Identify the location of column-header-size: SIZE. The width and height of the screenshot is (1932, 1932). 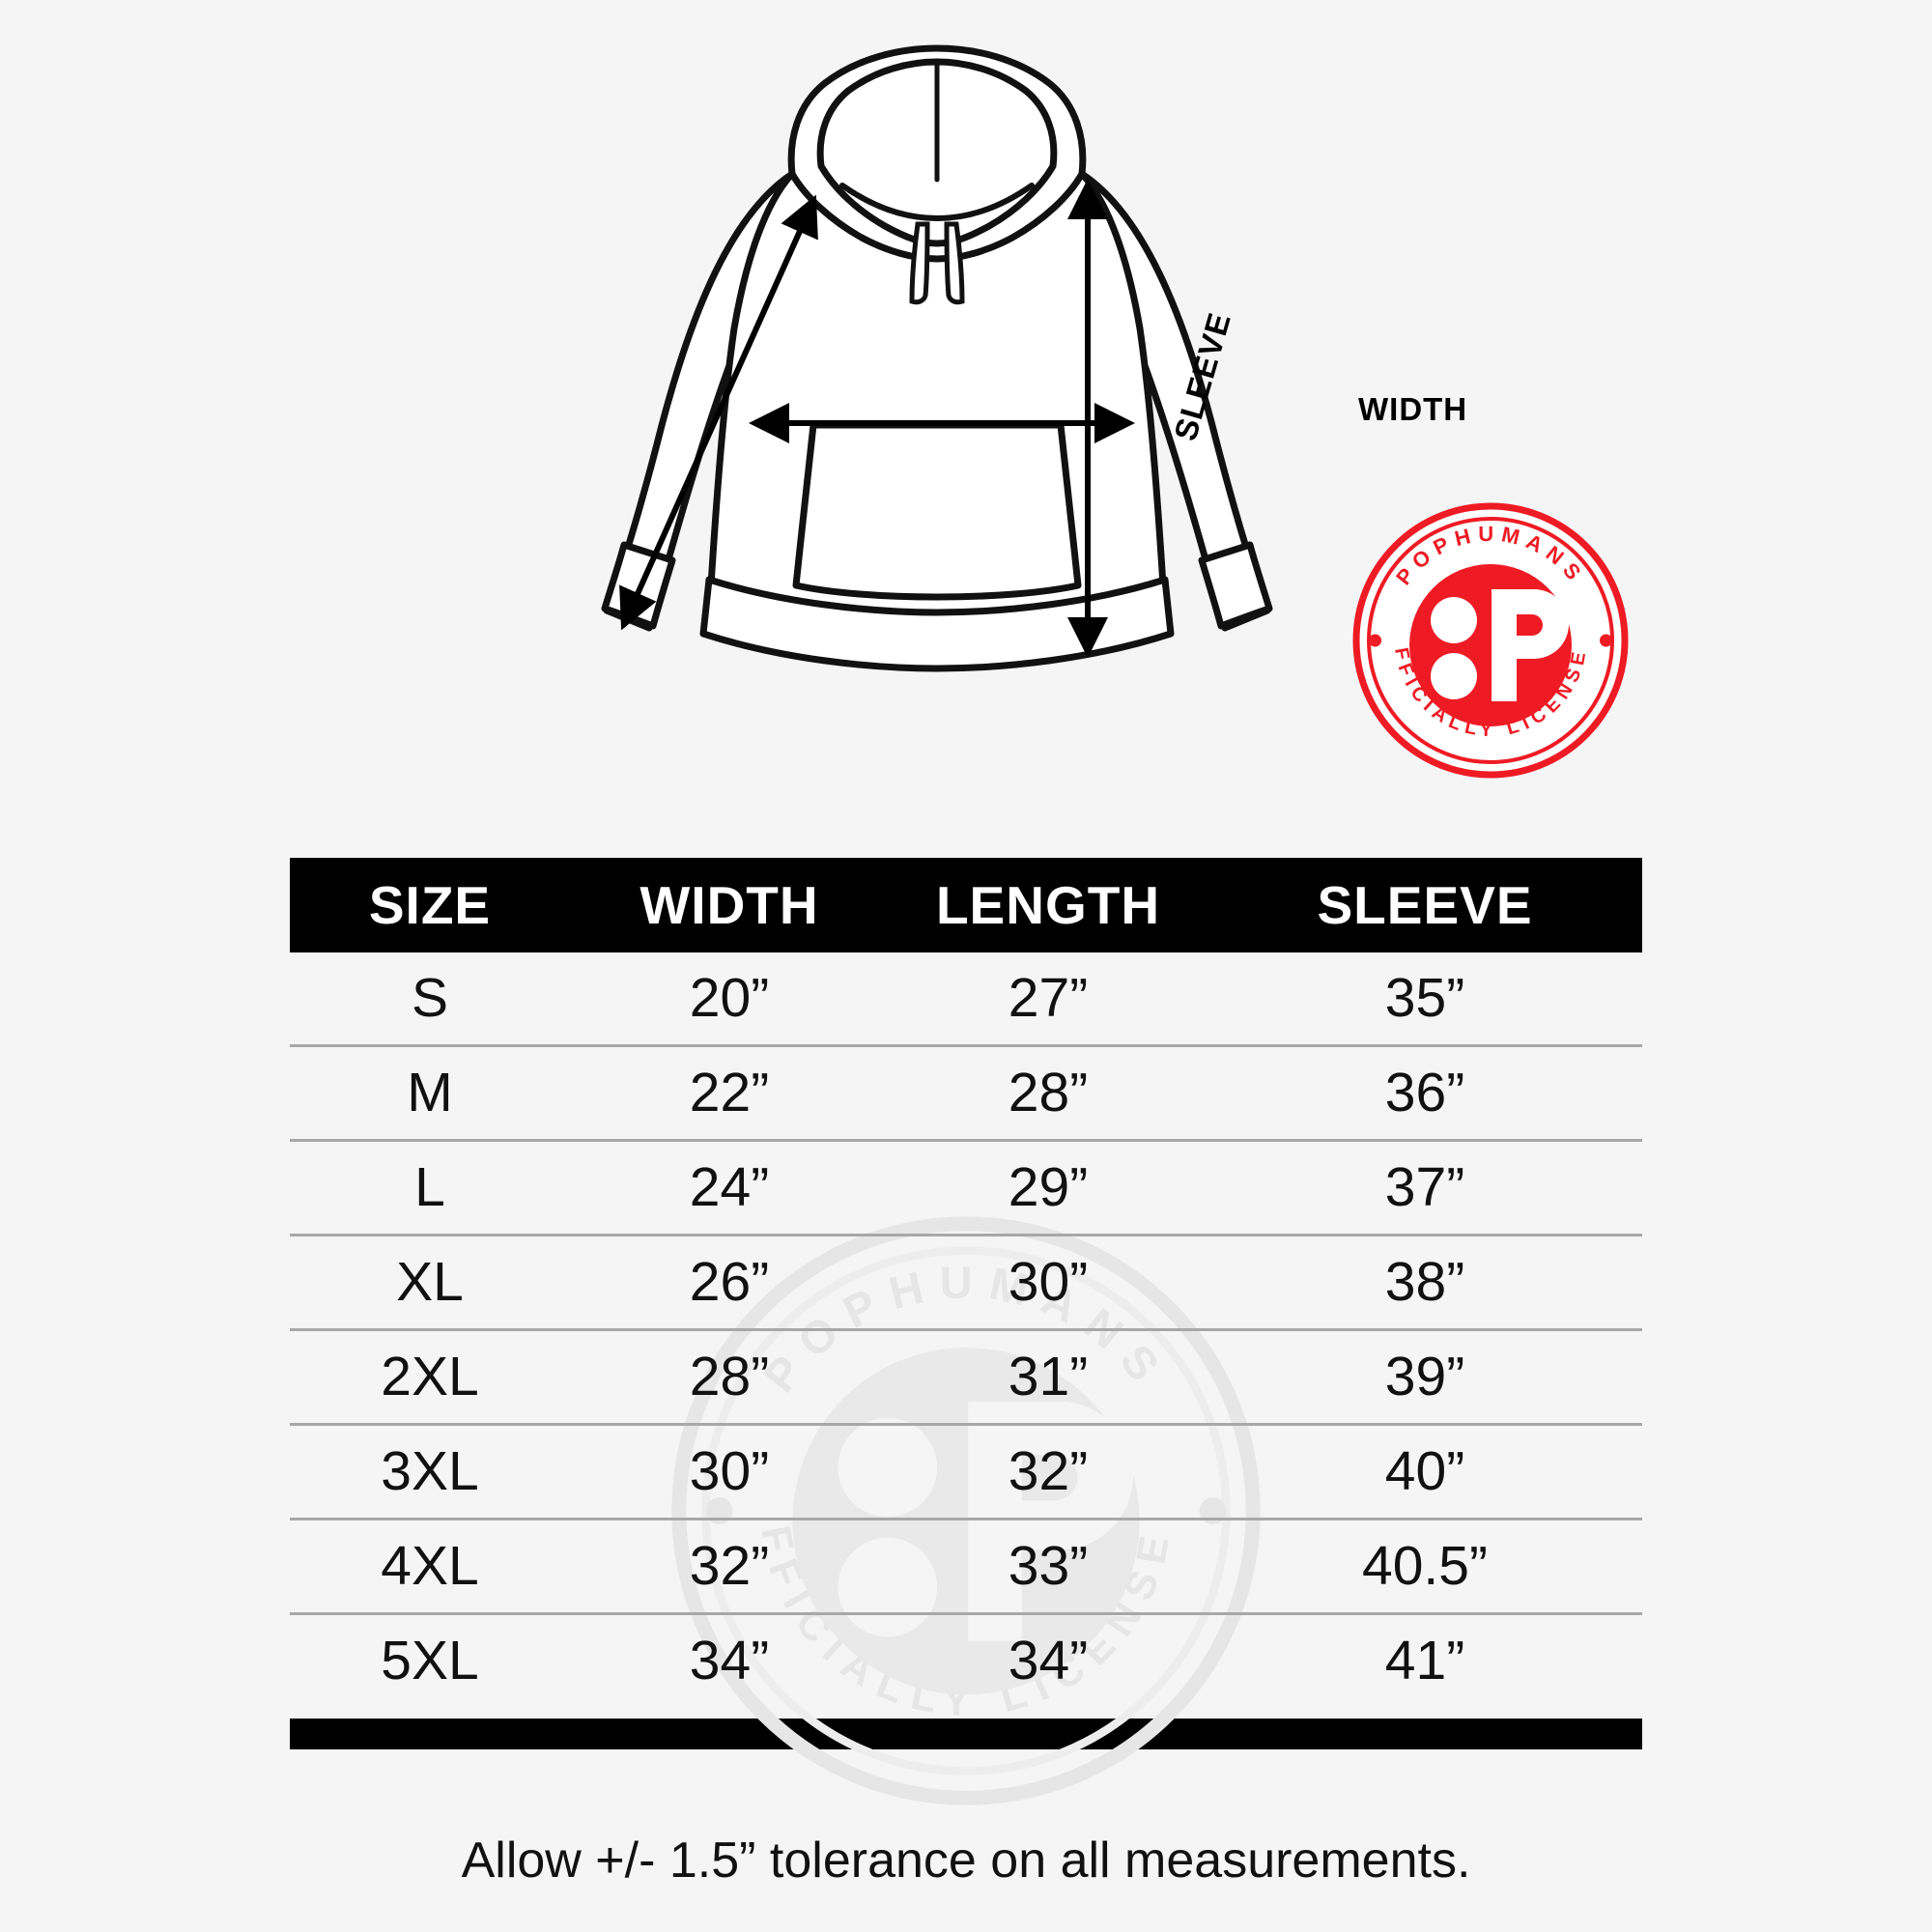
(430, 904).